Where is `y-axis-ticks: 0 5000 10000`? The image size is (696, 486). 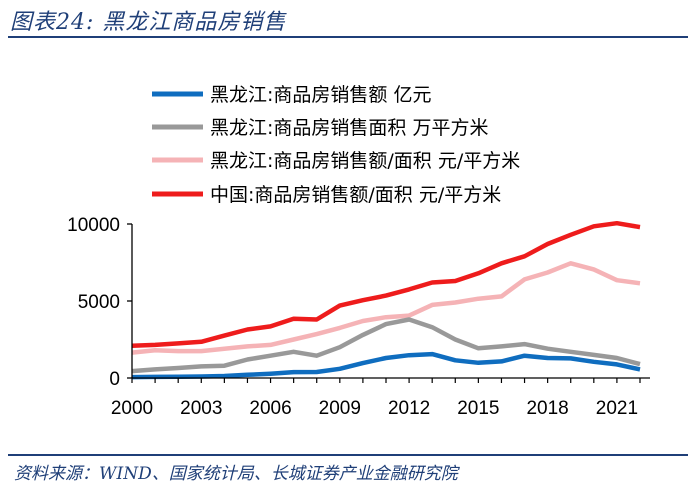
y-axis-ticks: 0 5000 10000 is located at coordinates (99, 302).